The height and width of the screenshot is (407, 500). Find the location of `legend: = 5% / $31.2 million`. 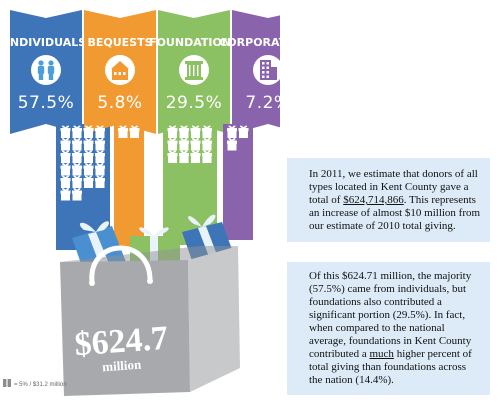

legend: = 5% / $31.2 million is located at coordinates (35, 383).